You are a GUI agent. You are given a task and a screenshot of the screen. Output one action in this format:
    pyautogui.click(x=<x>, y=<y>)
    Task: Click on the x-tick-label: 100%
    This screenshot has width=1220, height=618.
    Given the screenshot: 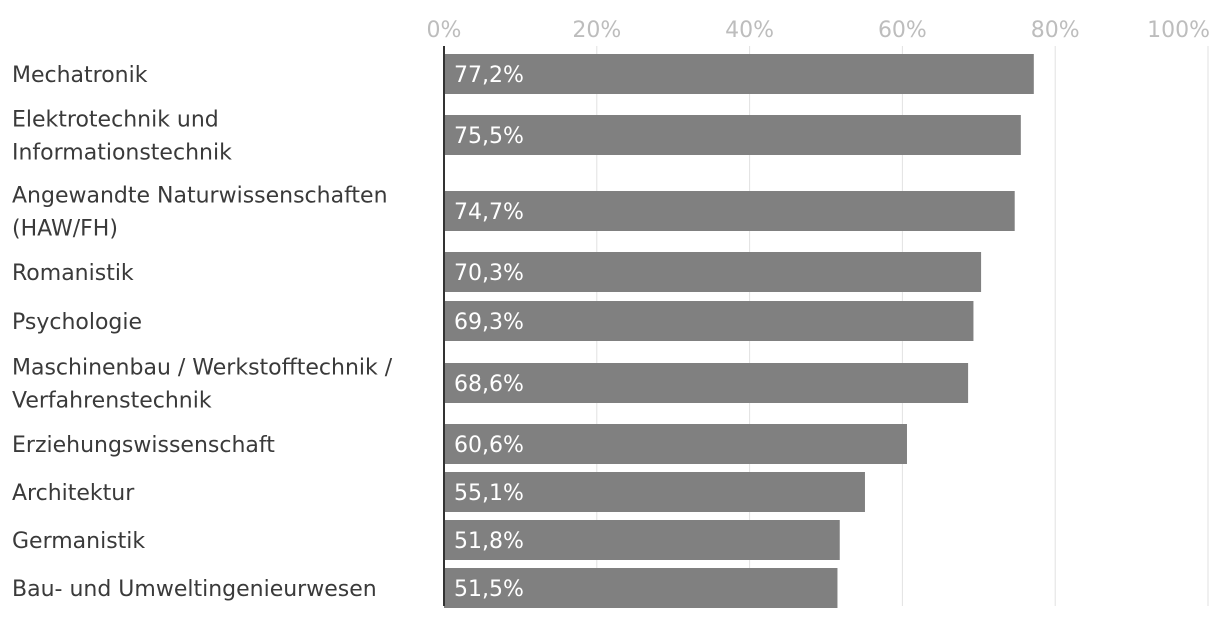 What is the action you would take?
    pyautogui.click(x=1178, y=30)
    